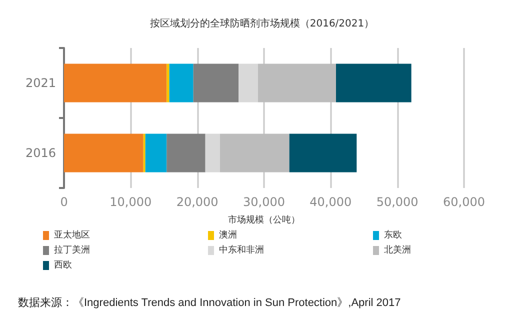  I want to click on source-note: 数据来源：《Ingredients Trends and Innovation in Sun Protection》,April 2017, so click(209, 302).